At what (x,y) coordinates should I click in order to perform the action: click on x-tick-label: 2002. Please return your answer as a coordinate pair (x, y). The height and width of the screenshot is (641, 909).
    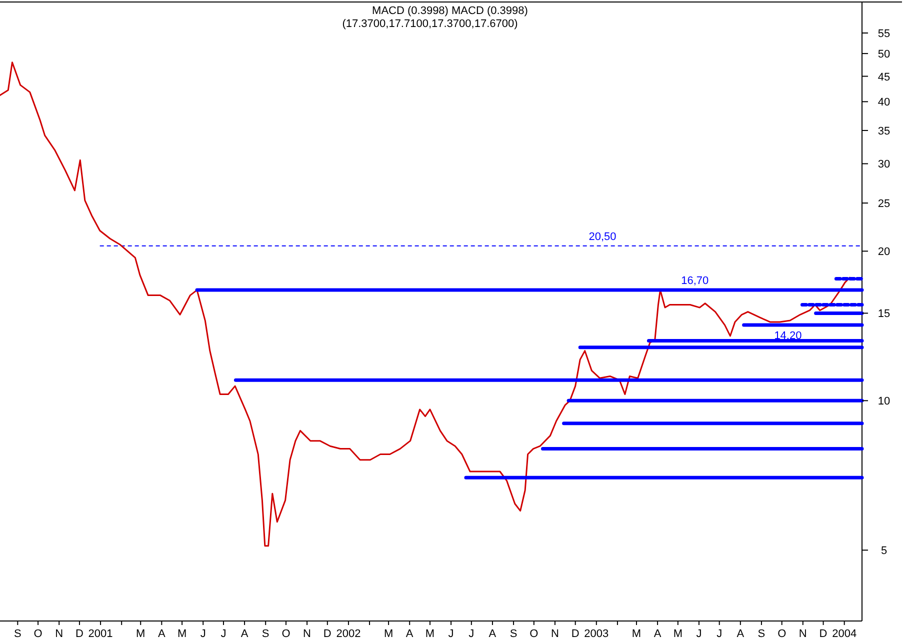
    Looking at the image, I should click on (348, 634).